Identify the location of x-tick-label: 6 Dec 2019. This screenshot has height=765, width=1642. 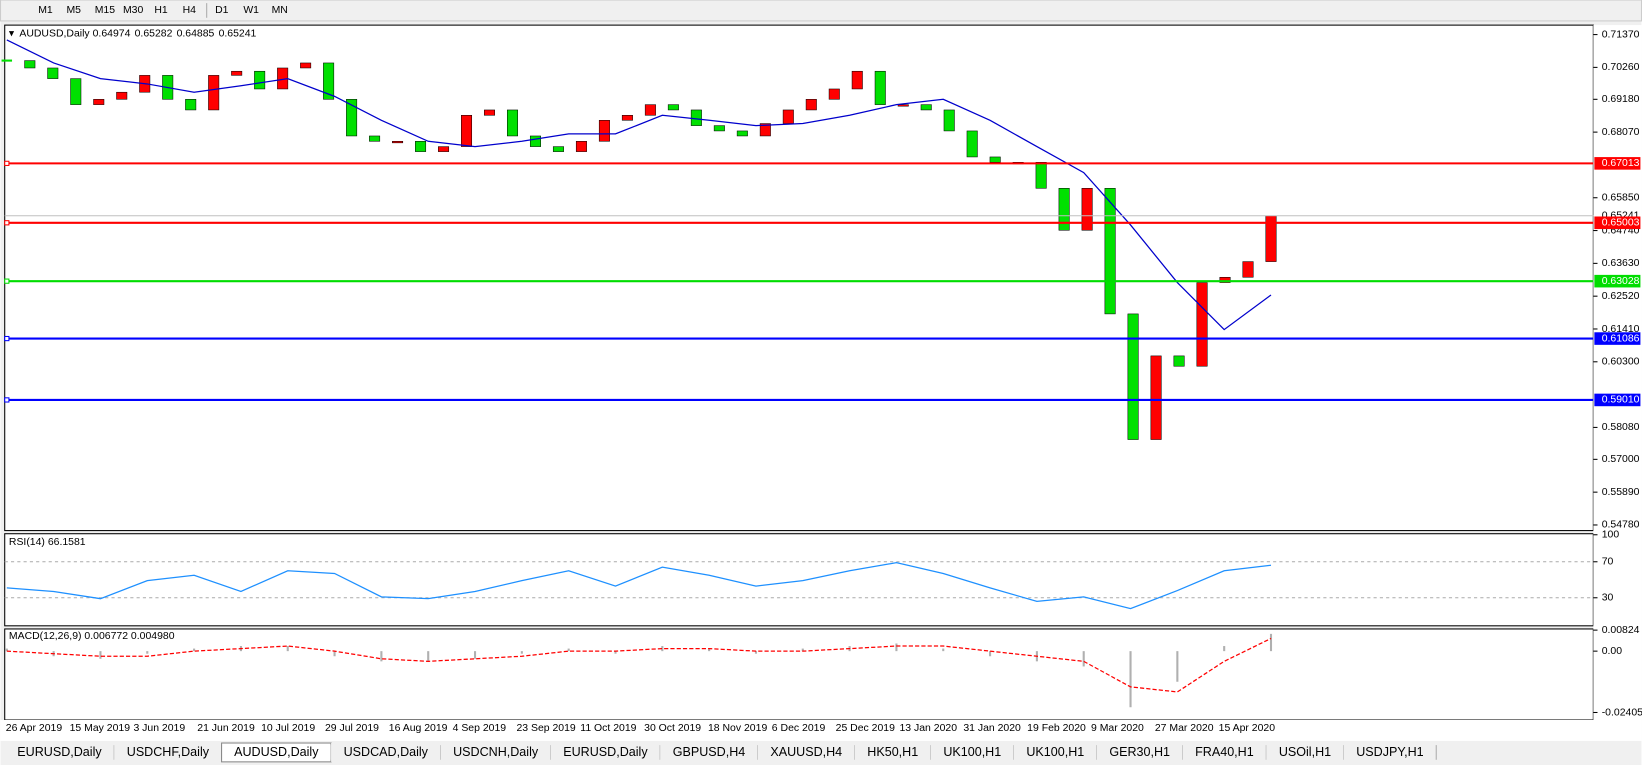
(799, 728).